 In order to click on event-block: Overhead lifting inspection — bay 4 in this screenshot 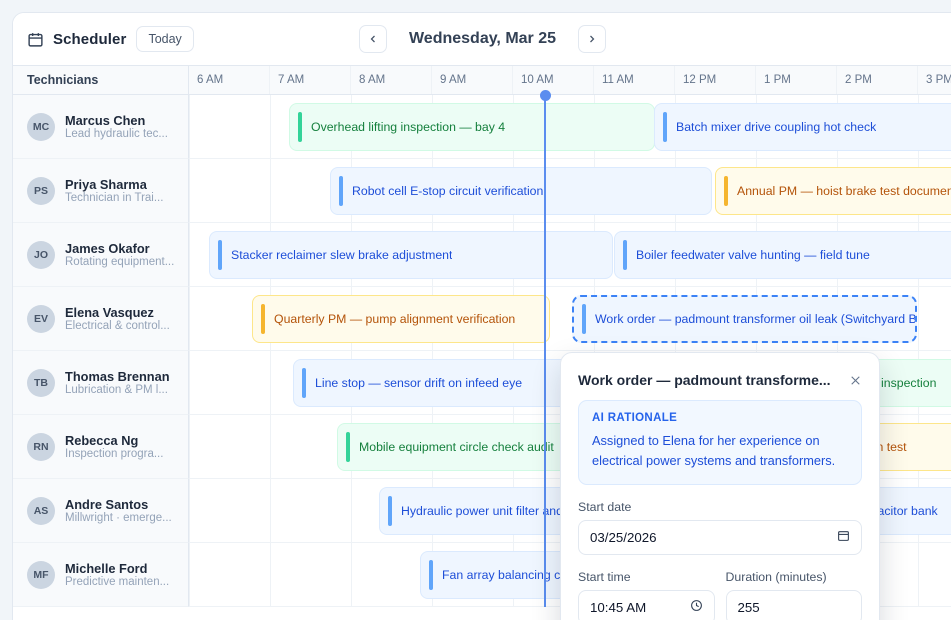, I will do `click(472, 127)`.